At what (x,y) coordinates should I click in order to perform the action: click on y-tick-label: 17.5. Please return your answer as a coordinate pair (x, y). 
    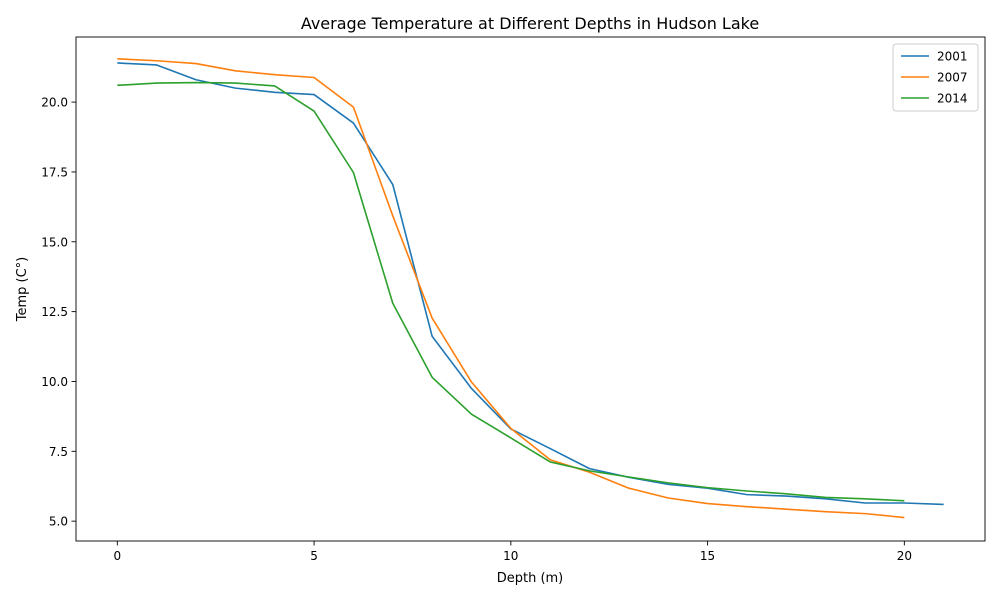
    Looking at the image, I should click on (54, 172).